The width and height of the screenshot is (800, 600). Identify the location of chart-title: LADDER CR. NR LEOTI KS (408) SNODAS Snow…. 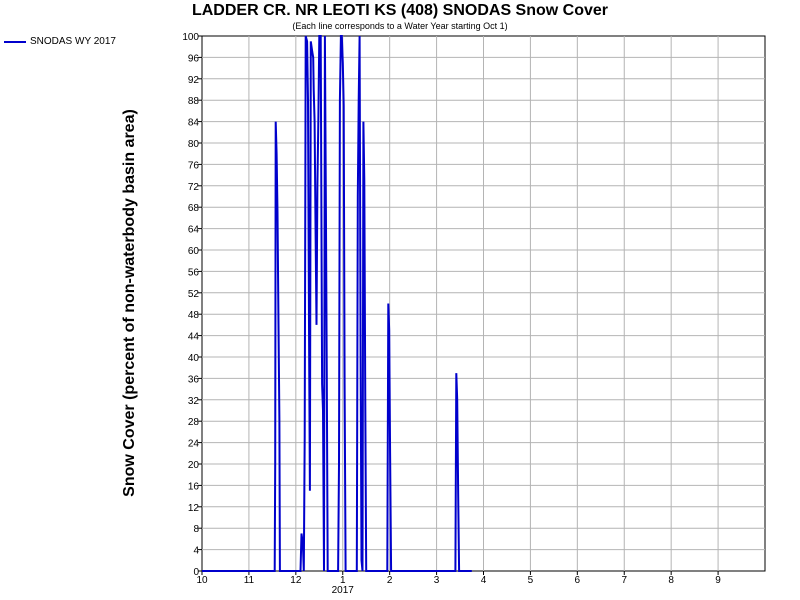
(400, 10).